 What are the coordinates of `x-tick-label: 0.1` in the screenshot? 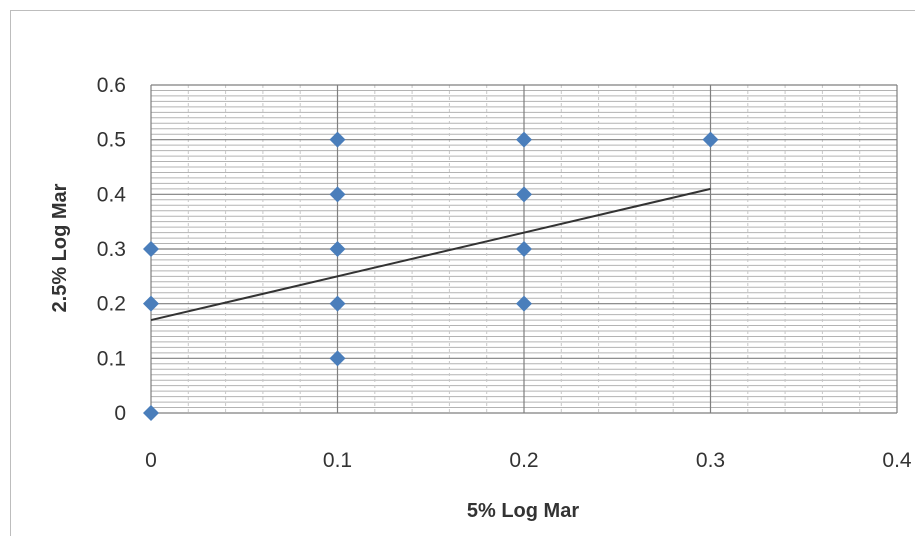 It's located at (337, 460).